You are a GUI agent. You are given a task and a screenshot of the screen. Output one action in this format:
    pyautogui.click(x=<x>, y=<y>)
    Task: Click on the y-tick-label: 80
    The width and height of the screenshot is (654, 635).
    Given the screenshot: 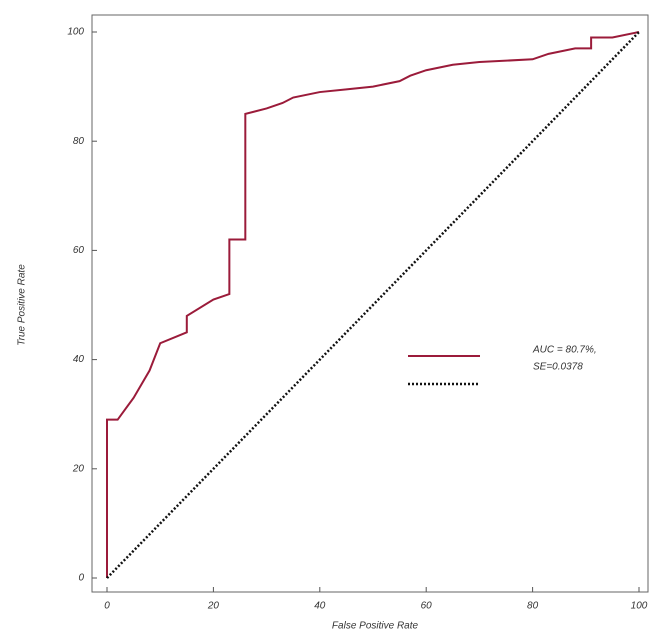 What is the action you would take?
    pyautogui.click(x=79, y=141)
    